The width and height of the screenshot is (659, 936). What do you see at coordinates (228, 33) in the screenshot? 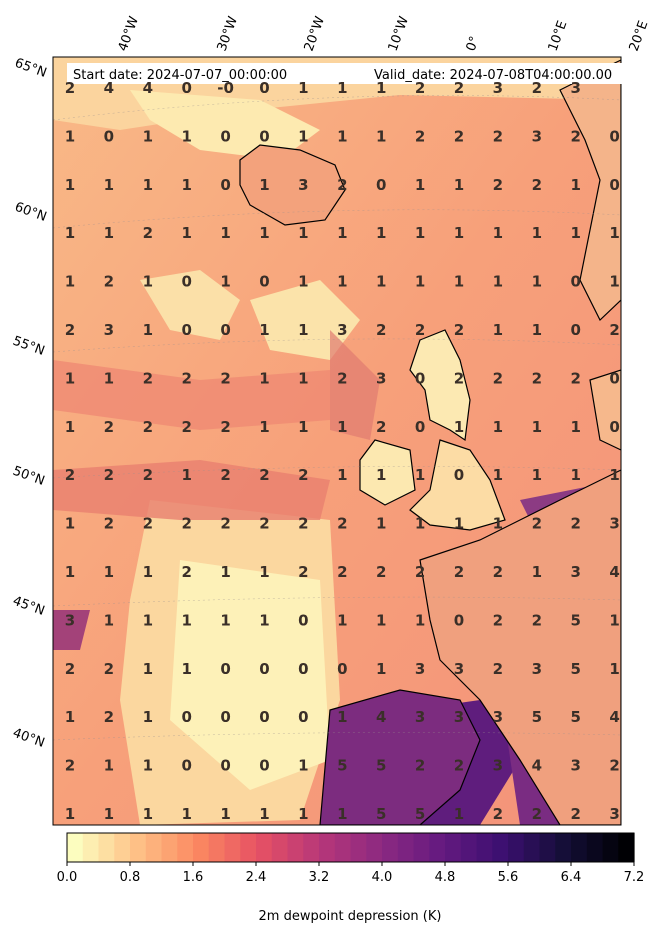
I see `lon-label-30w: 30°W` at bounding box center [228, 33].